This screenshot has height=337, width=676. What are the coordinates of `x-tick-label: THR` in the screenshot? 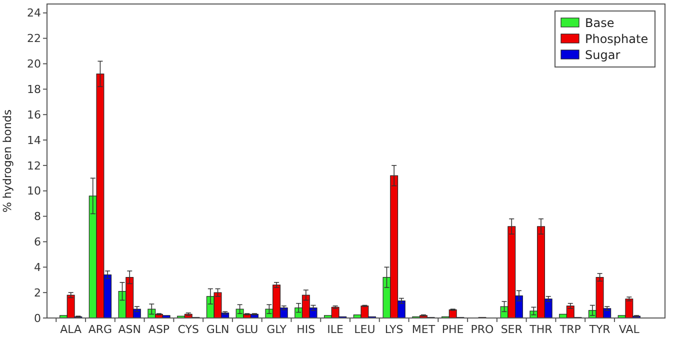 It's located at (540, 329).